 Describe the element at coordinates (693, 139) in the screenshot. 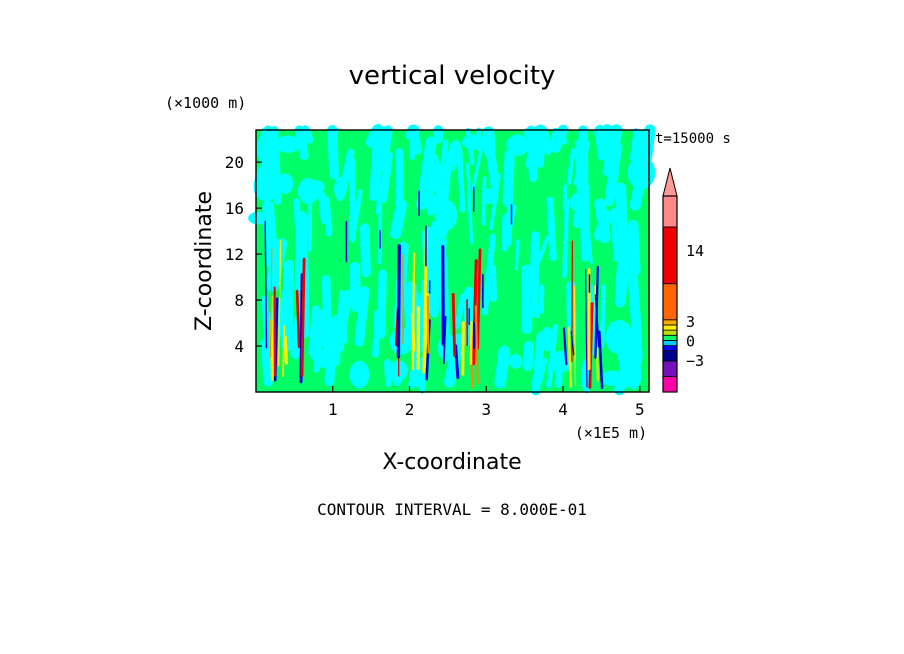

I see `time-label: t=15000 s` at that location.